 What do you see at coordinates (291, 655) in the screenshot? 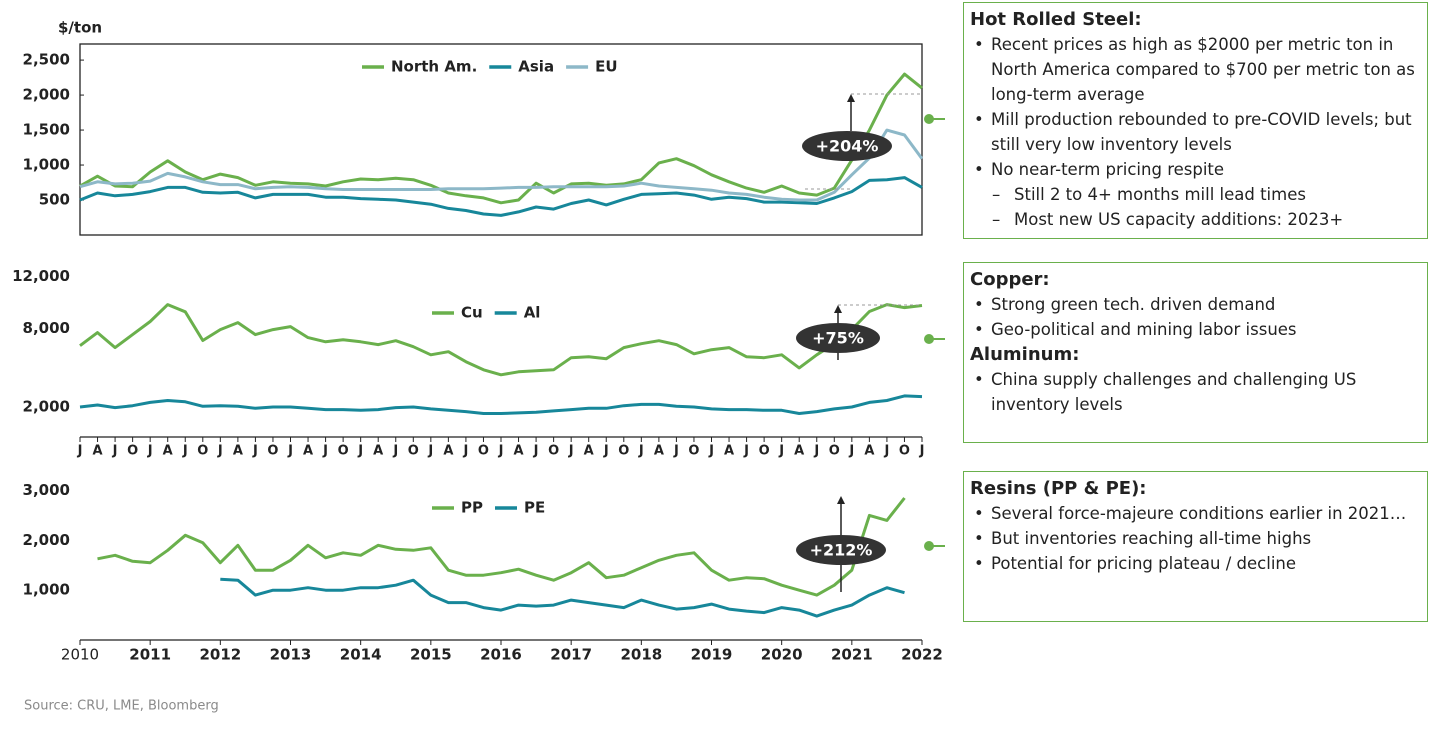
I see `x-tick-label: 2013` at bounding box center [291, 655].